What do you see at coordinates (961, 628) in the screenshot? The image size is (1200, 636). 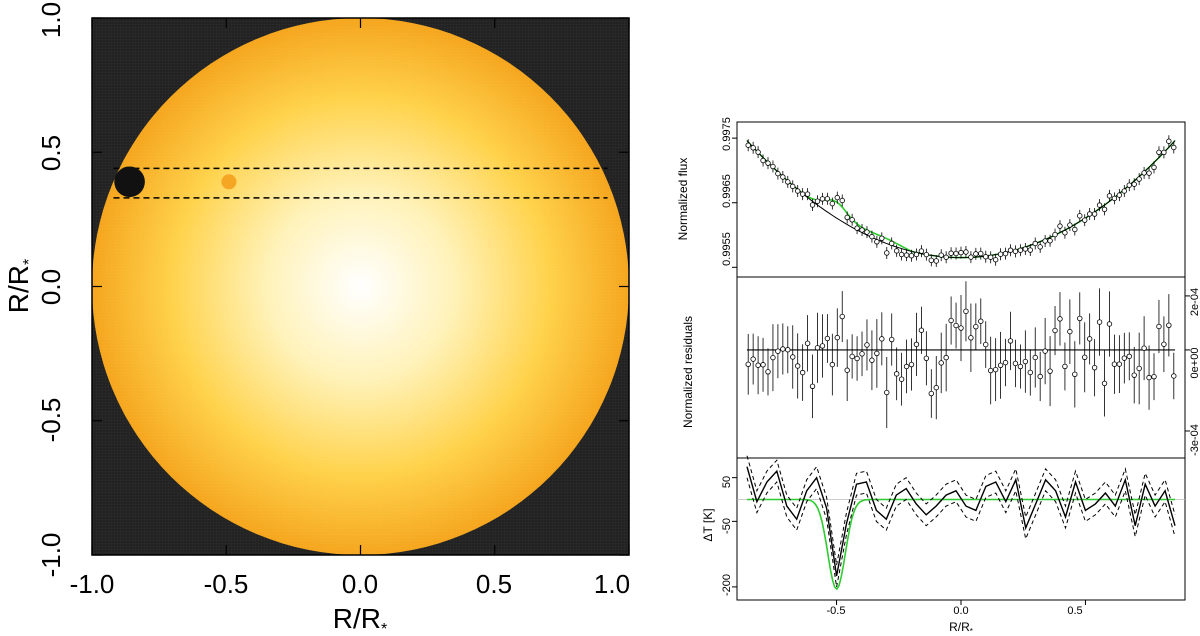 I see `dT-xlabel: R/R*` at bounding box center [961, 628].